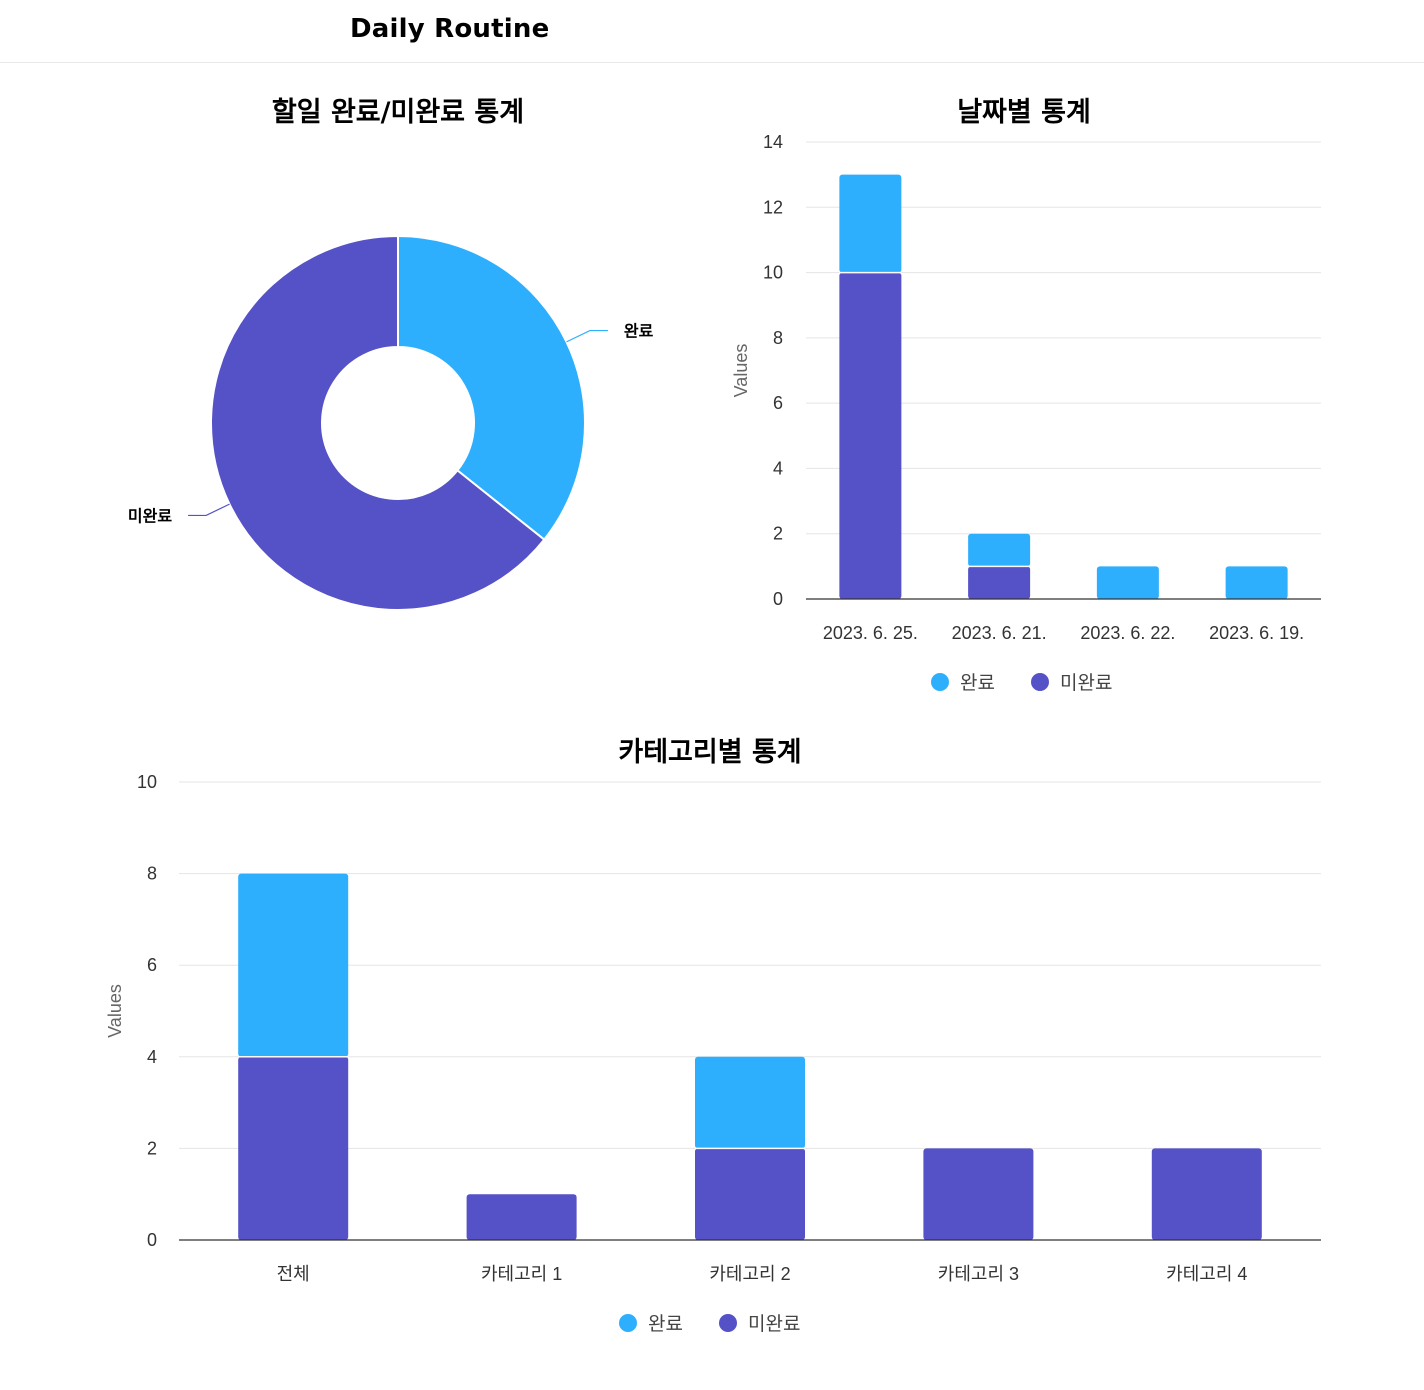 The image size is (1424, 1390). What do you see at coordinates (710, 752) in the screenshot?
I see `category-chart-title: 카테고리별 통계` at bounding box center [710, 752].